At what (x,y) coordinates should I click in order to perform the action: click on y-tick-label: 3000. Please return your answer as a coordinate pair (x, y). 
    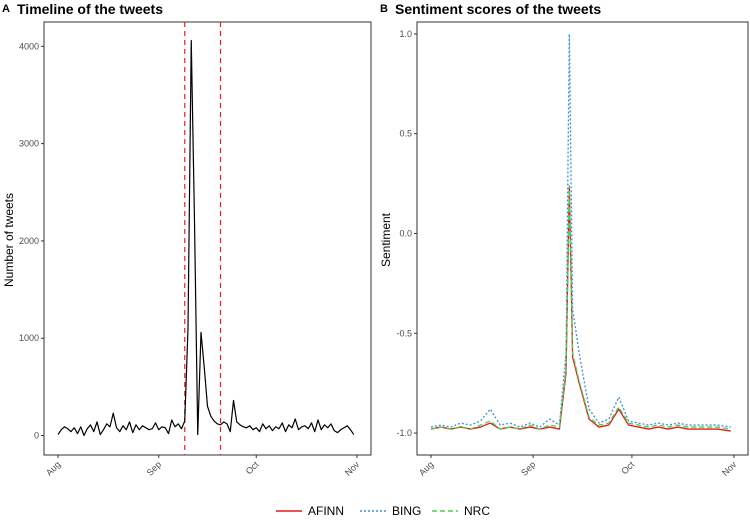
    Looking at the image, I should click on (29, 144).